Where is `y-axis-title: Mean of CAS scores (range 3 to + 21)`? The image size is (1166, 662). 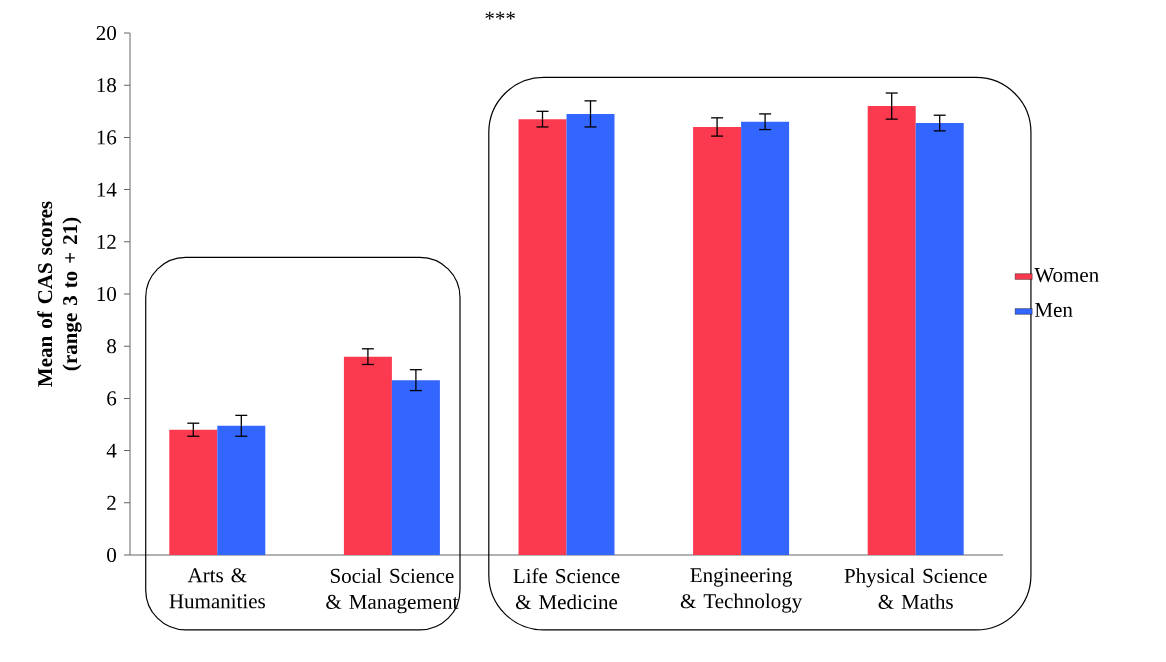 y-axis-title: Mean of CAS scores (range 3 to + 21) is located at coordinates (59, 294).